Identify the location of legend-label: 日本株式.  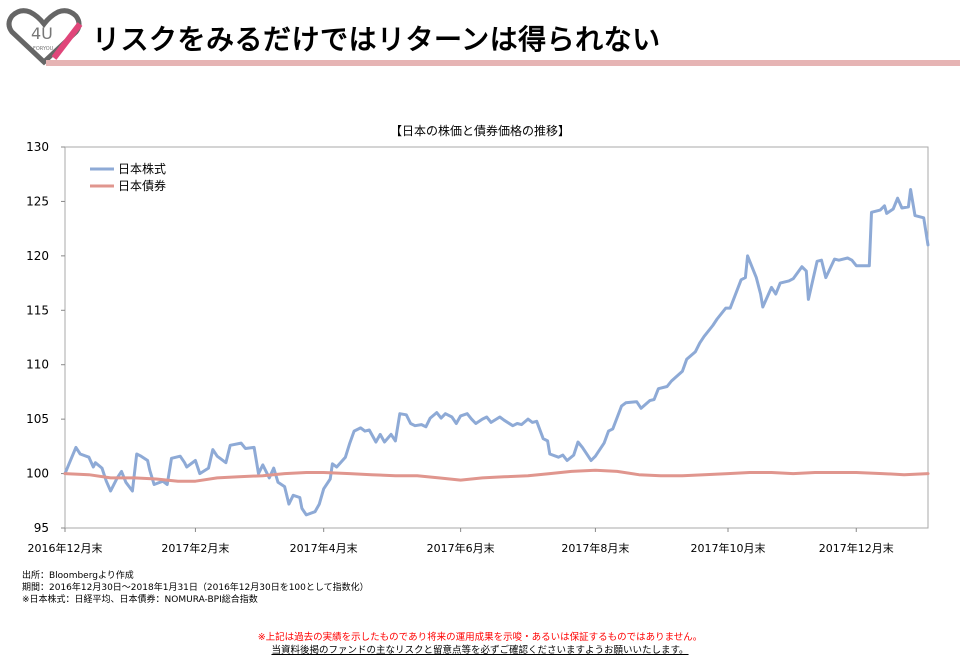
(142, 168).